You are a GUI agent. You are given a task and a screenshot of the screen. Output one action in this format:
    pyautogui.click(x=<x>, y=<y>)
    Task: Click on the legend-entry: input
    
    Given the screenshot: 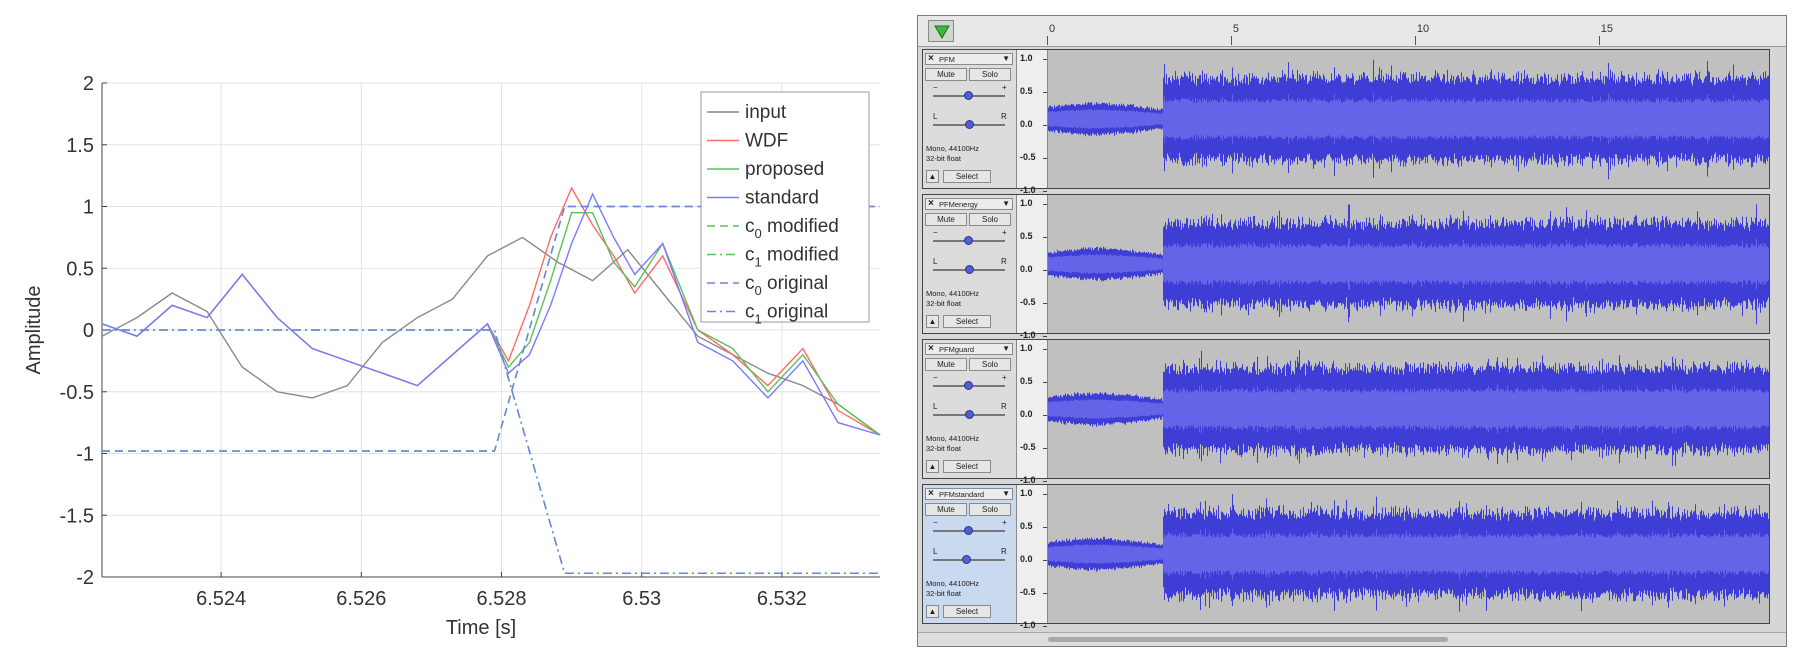 What is the action you would take?
    pyautogui.click(x=766, y=112)
    